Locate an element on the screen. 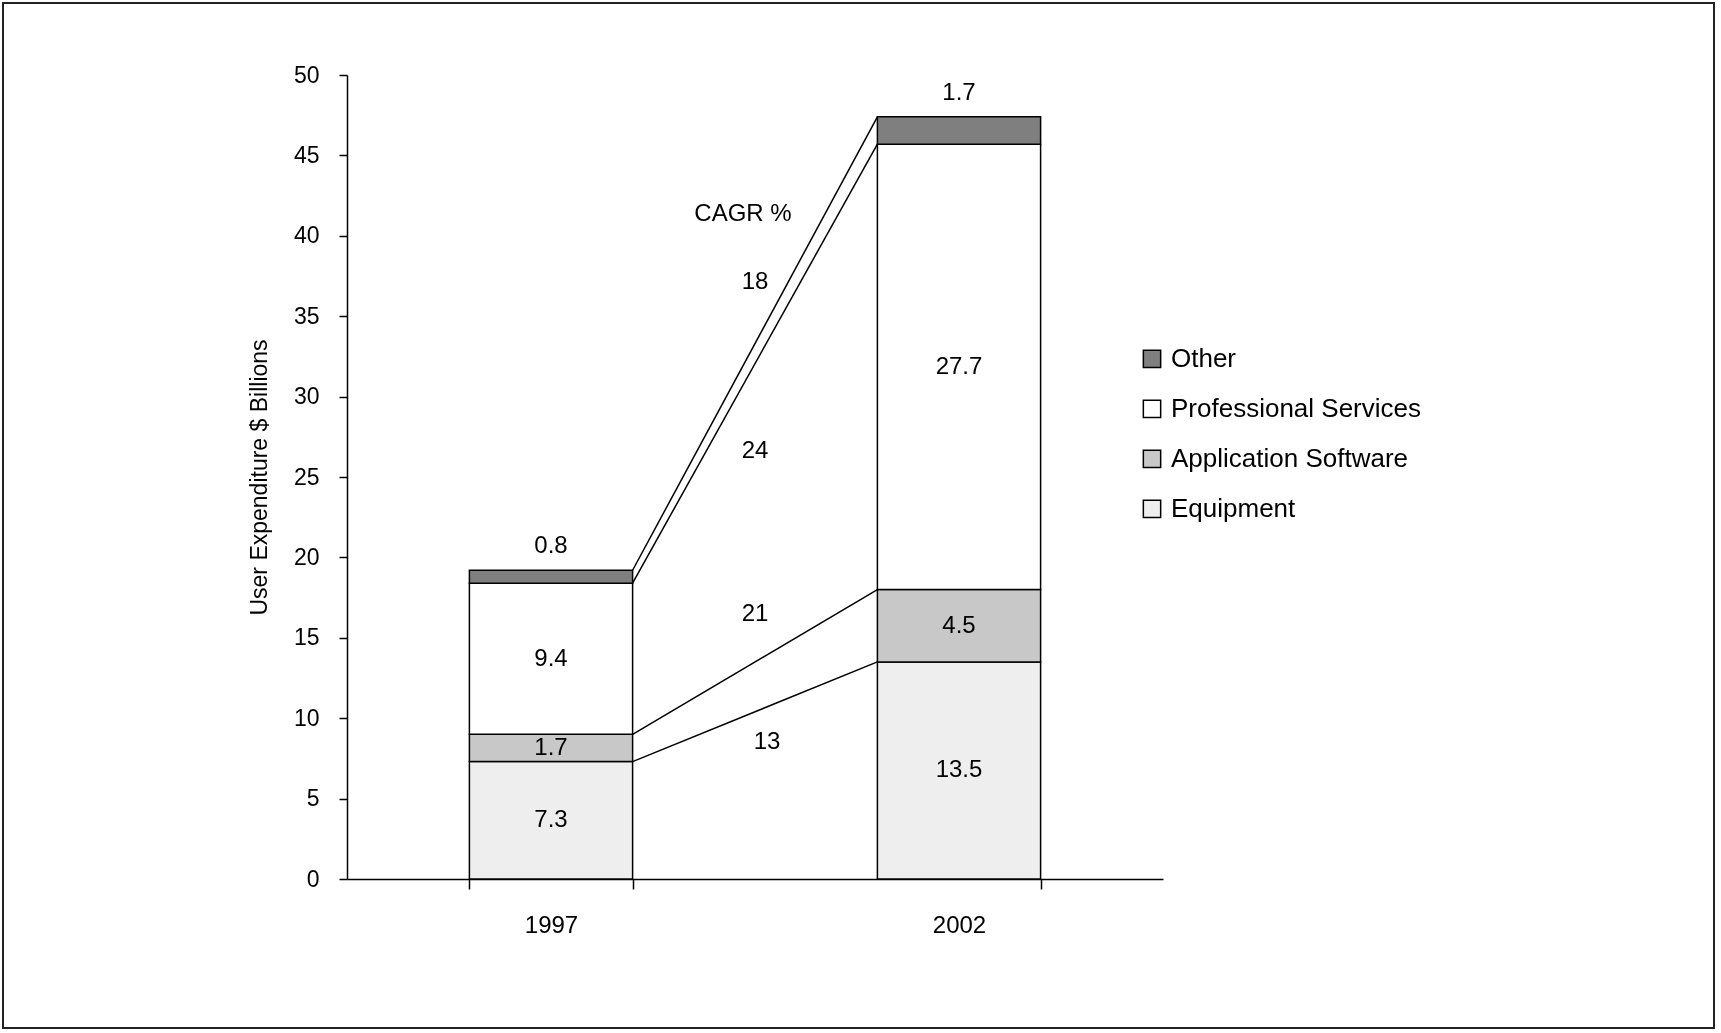 This screenshot has height=1033, width=1721. data-label: 13.5 is located at coordinates (959, 769).